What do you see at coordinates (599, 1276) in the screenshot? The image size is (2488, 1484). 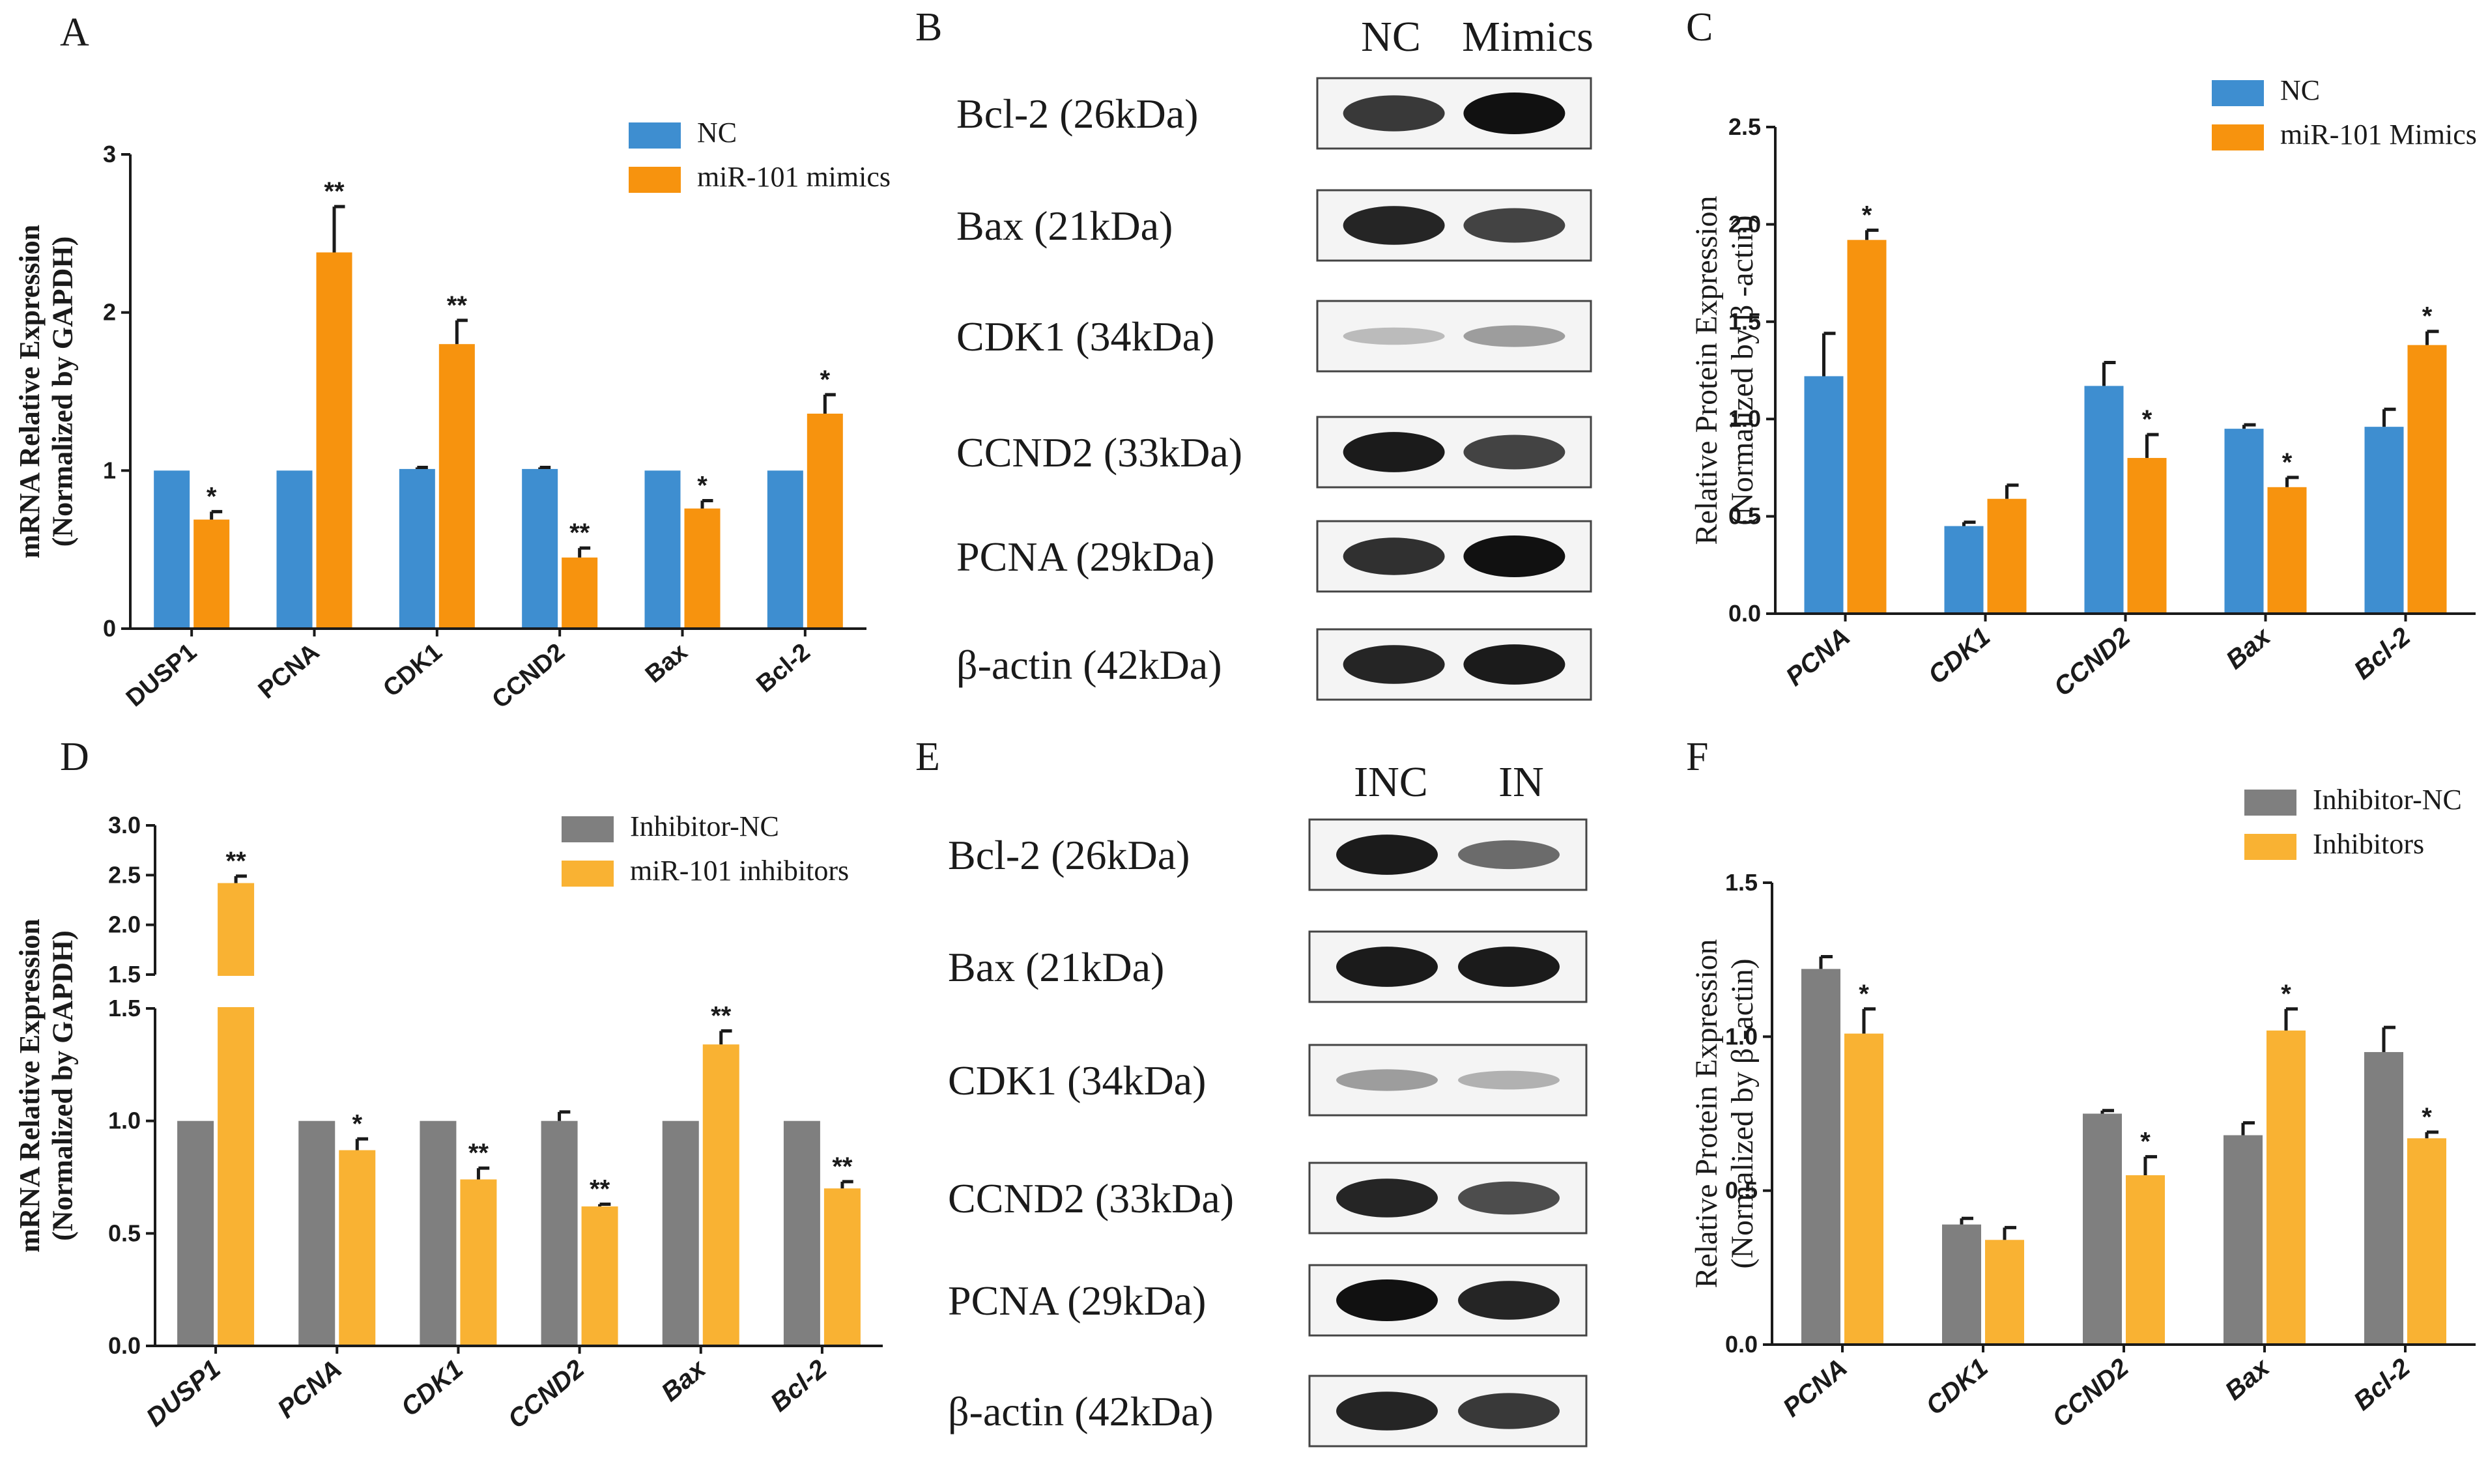 I see `bar-d-mir-101-inhibitors-ccnd2` at bounding box center [599, 1276].